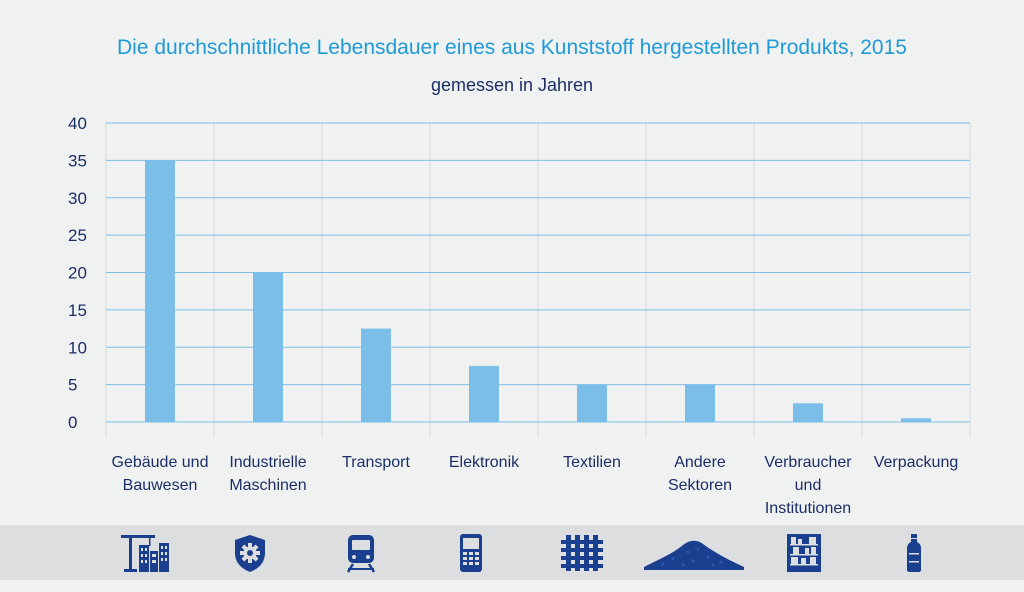 The height and width of the screenshot is (592, 1024). What do you see at coordinates (376, 462) in the screenshot?
I see `x-category-label: Transport` at bounding box center [376, 462].